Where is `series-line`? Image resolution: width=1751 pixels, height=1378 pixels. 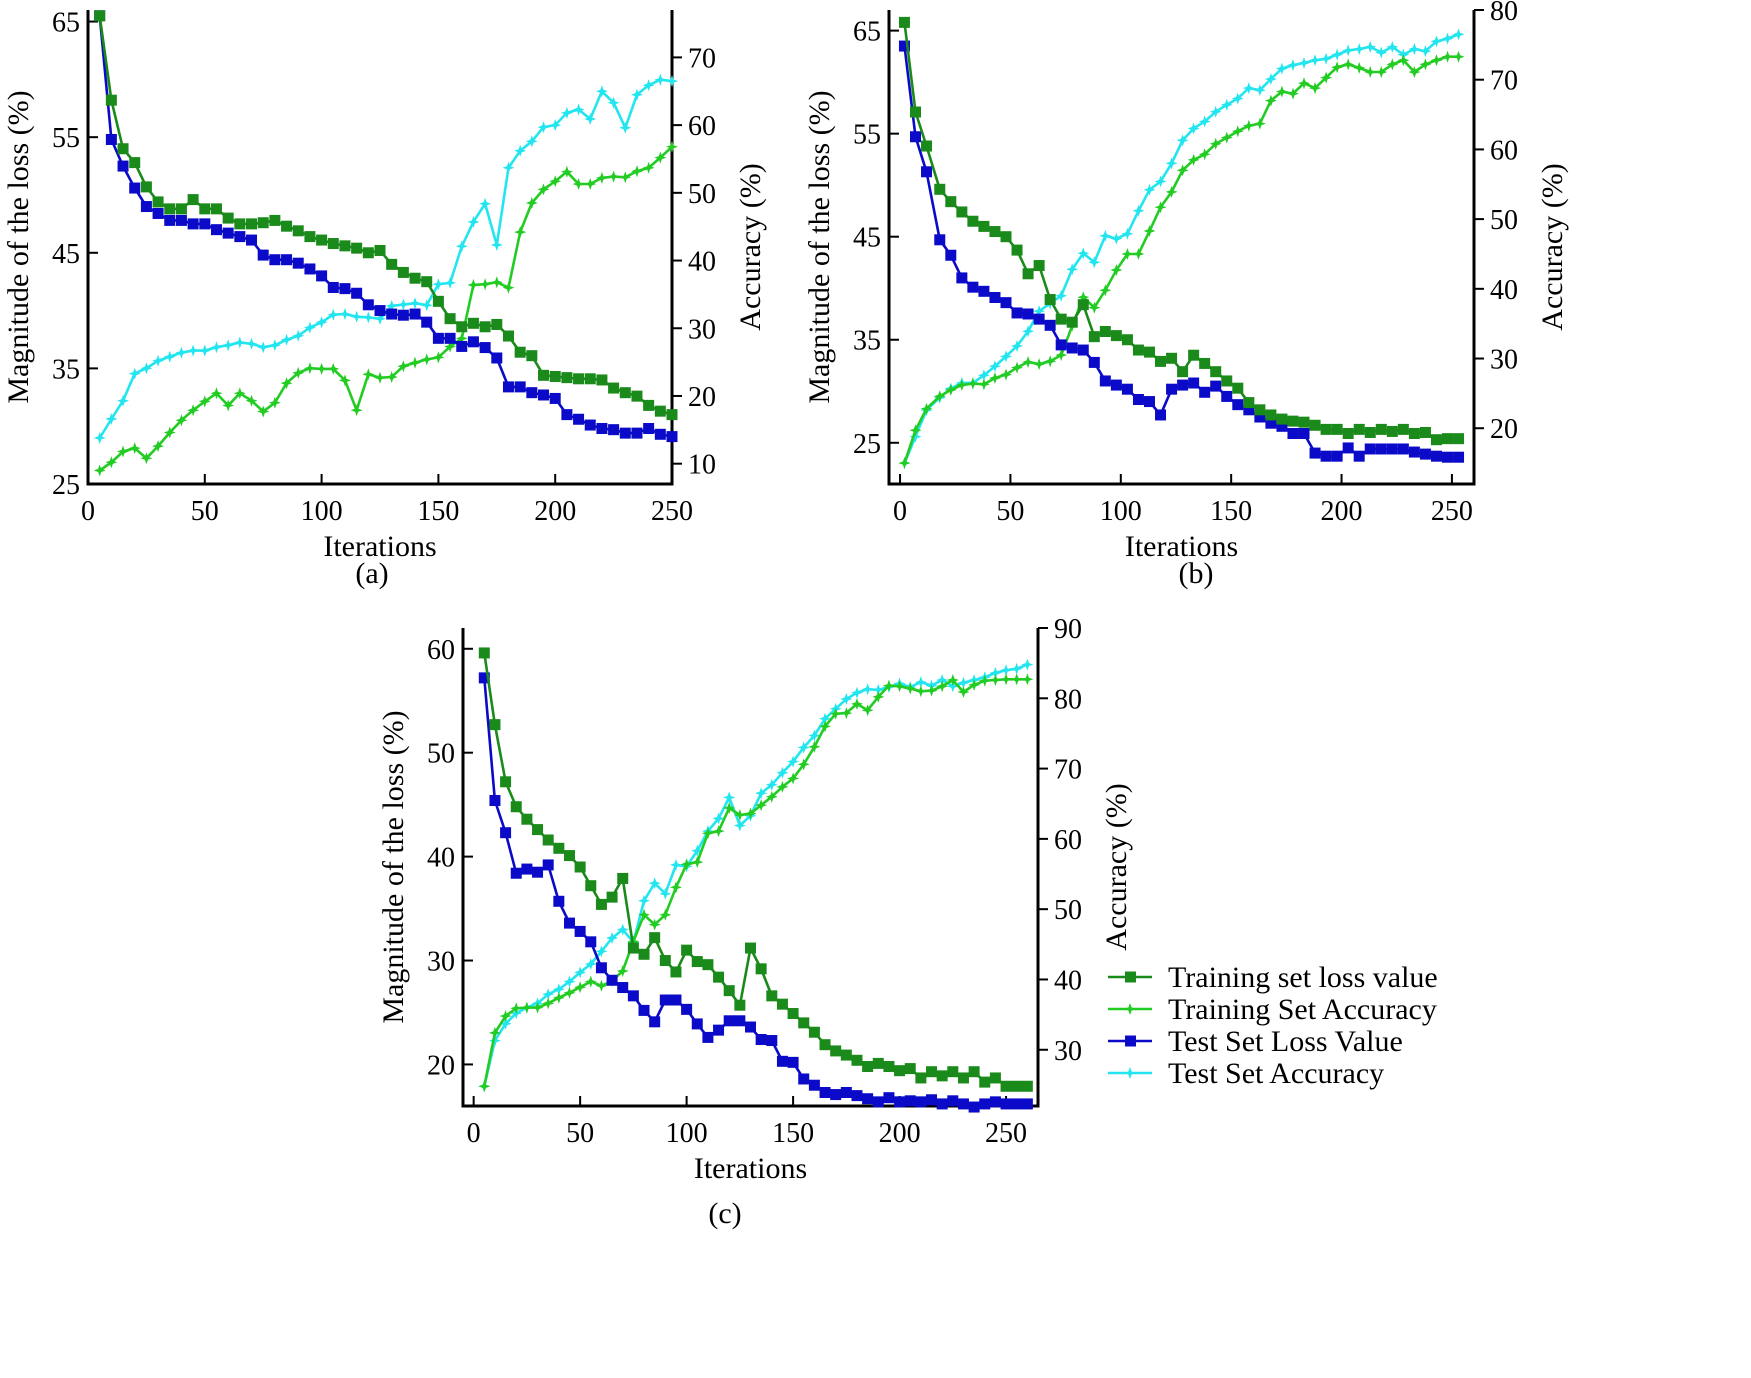
series-line is located at coordinates (1181, 252).